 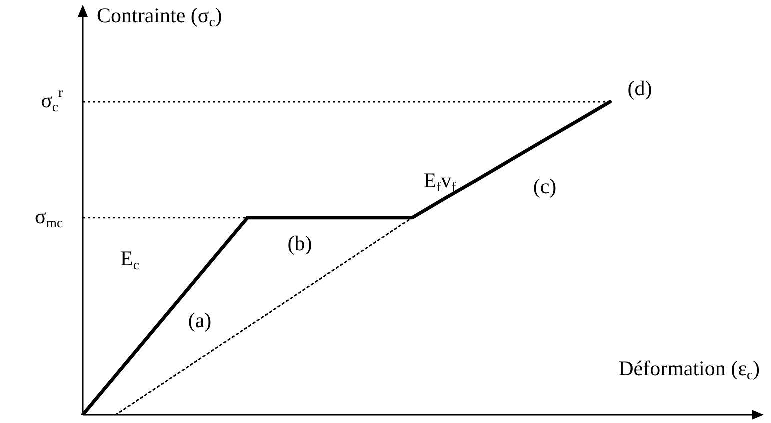 What do you see at coordinates (300, 244) in the screenshot?
I see `annotation: (b)` at bounding box center [300, 244].